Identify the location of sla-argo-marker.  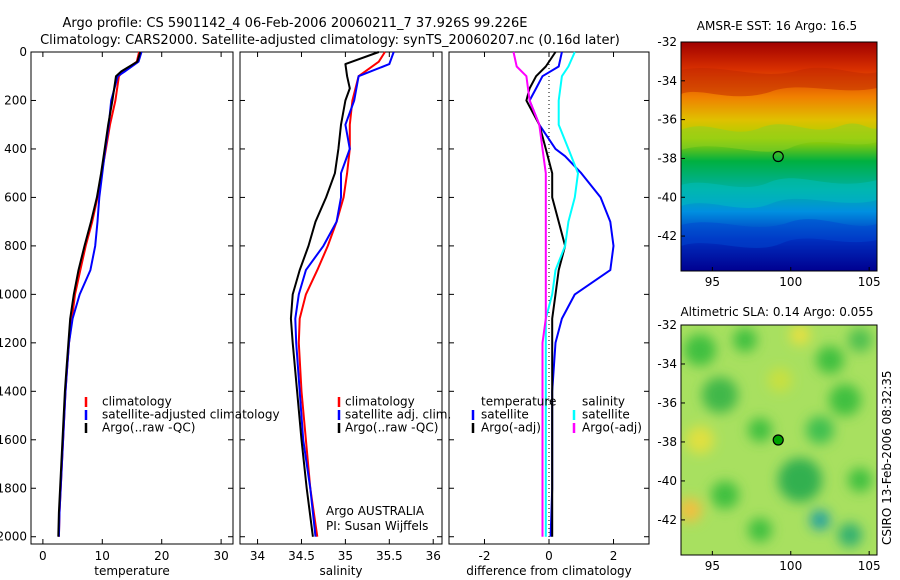
(778, 440).